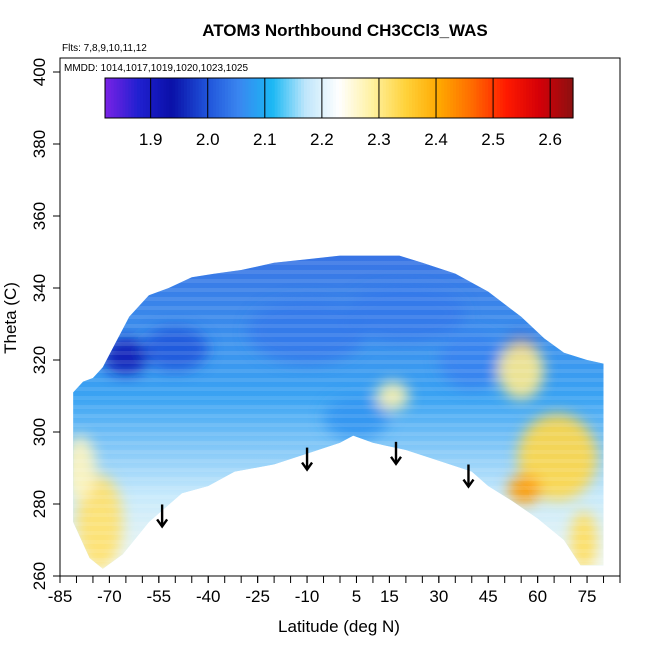 Image resolution: width=650 pixels, height=650 pixels. I want to click on y-tick-label: 380, so click(39, 144).